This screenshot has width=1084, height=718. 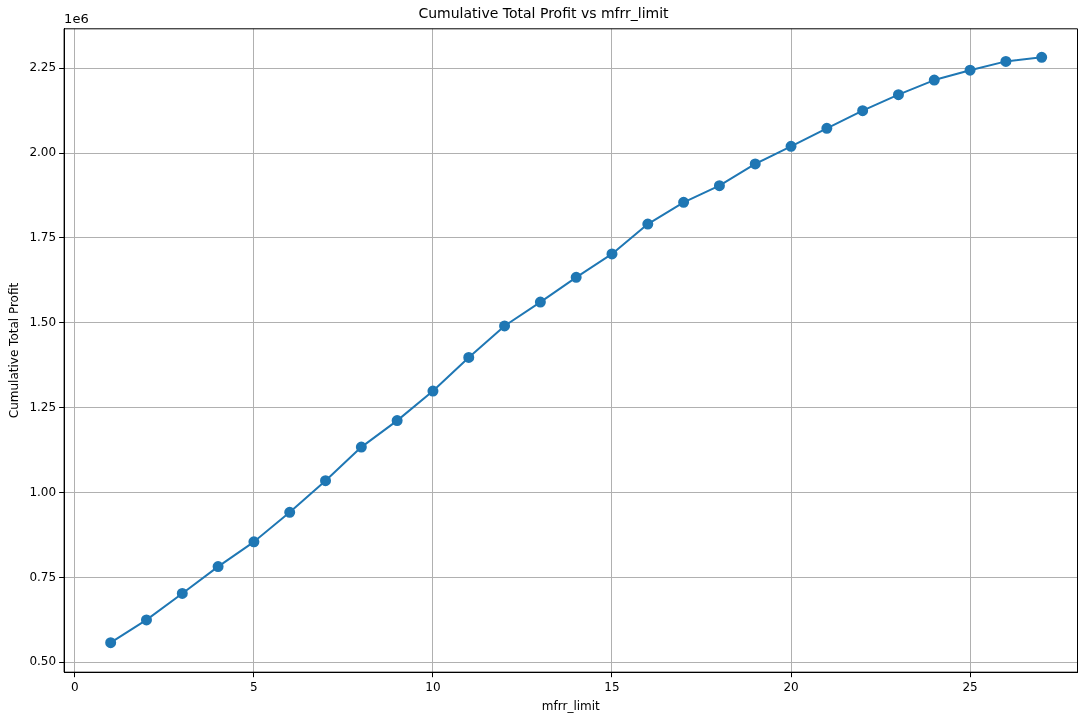 I want to click on chart-title: Cumulative Total Profit vs mfrr_limit, so click(x=544, y=13).